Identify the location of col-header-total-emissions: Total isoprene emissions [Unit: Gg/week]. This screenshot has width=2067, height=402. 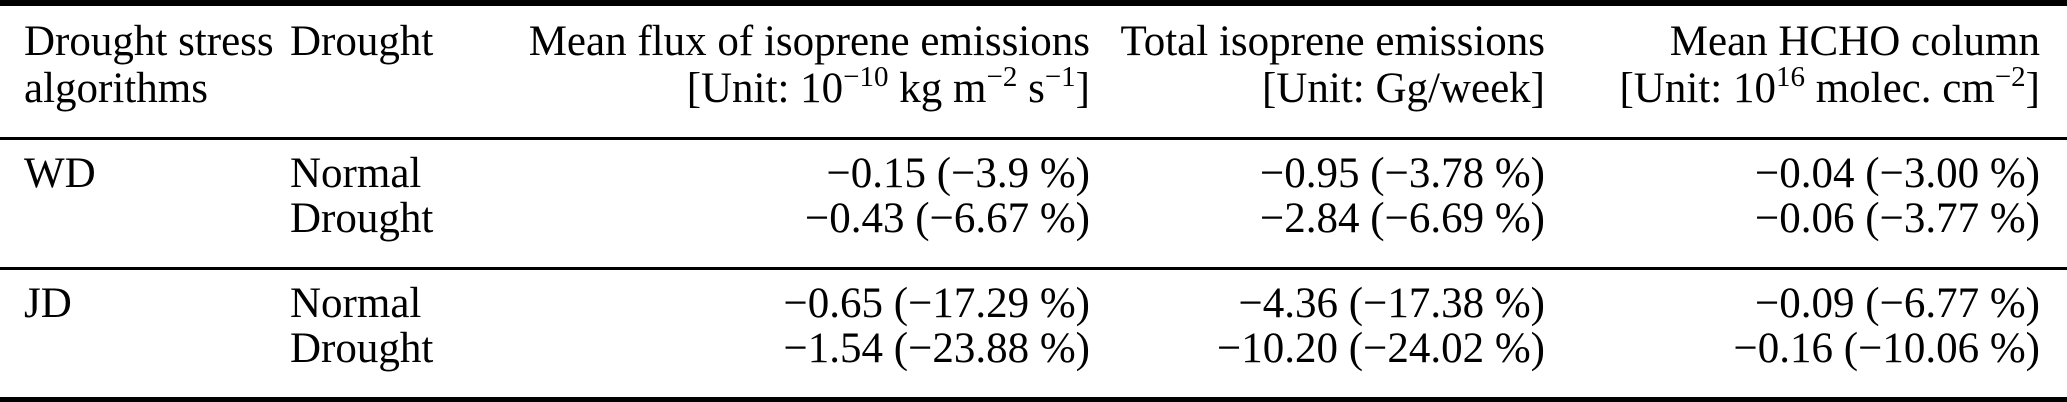
(1317, 71).